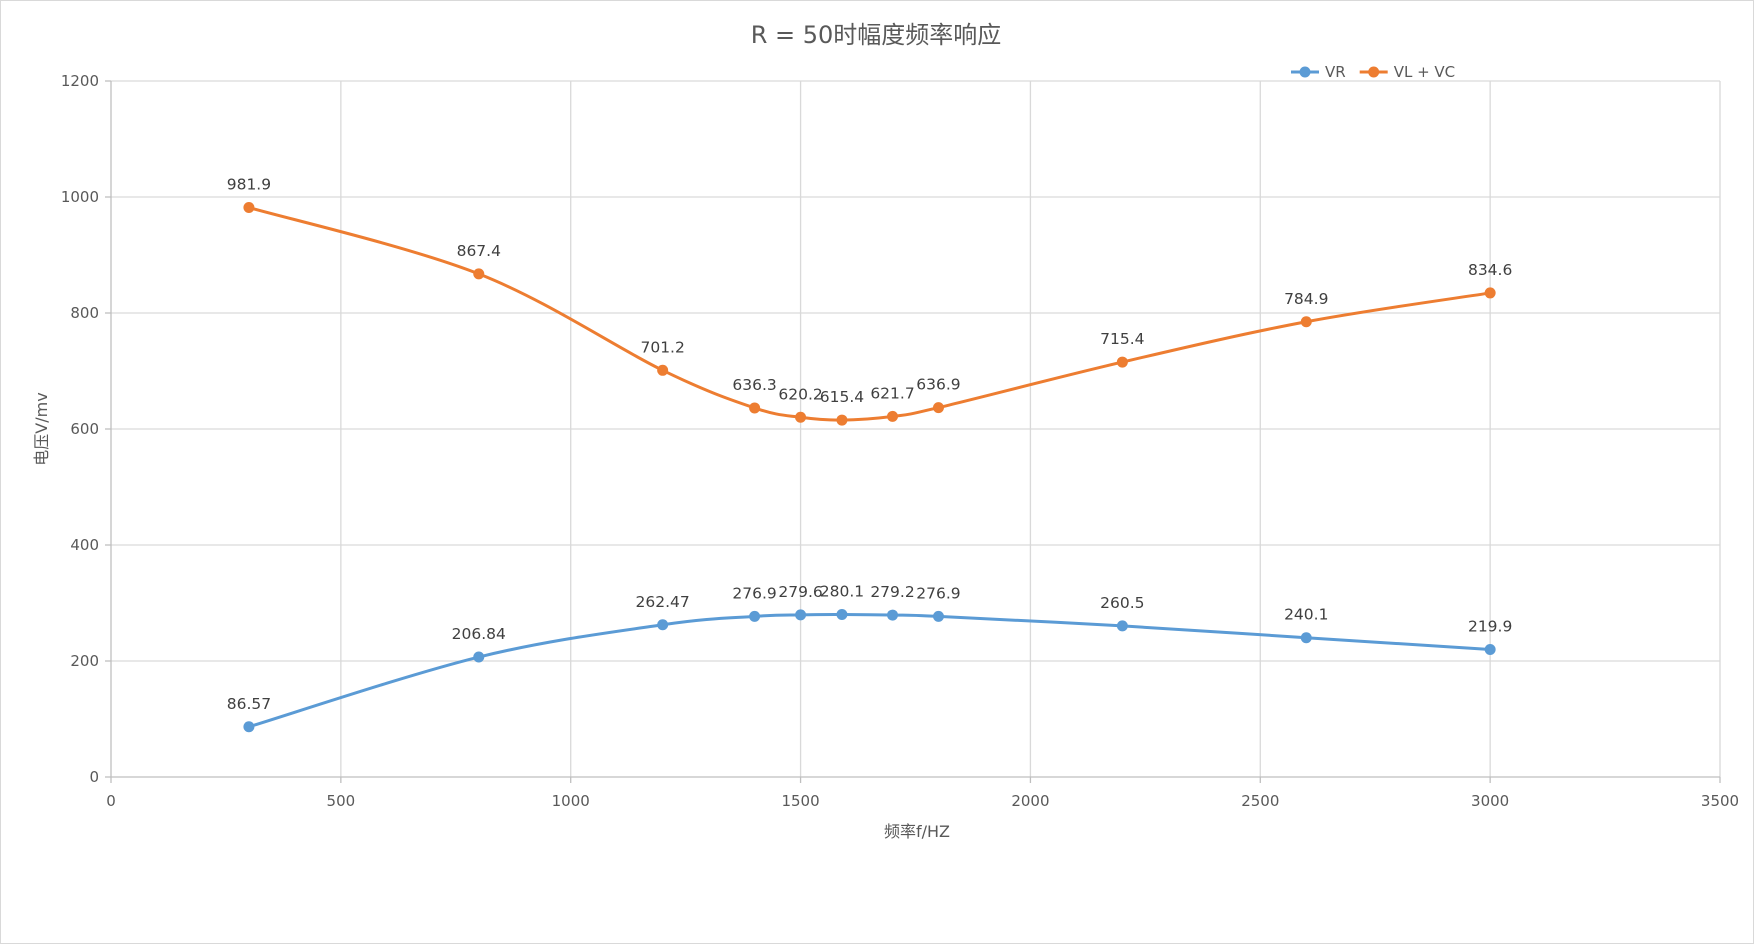 This screenshot has height=944, width=1754. Describe the element at coordinates (842, 397) in the screenshot. I see `data-label-vl-vc: 615.4` at that location.